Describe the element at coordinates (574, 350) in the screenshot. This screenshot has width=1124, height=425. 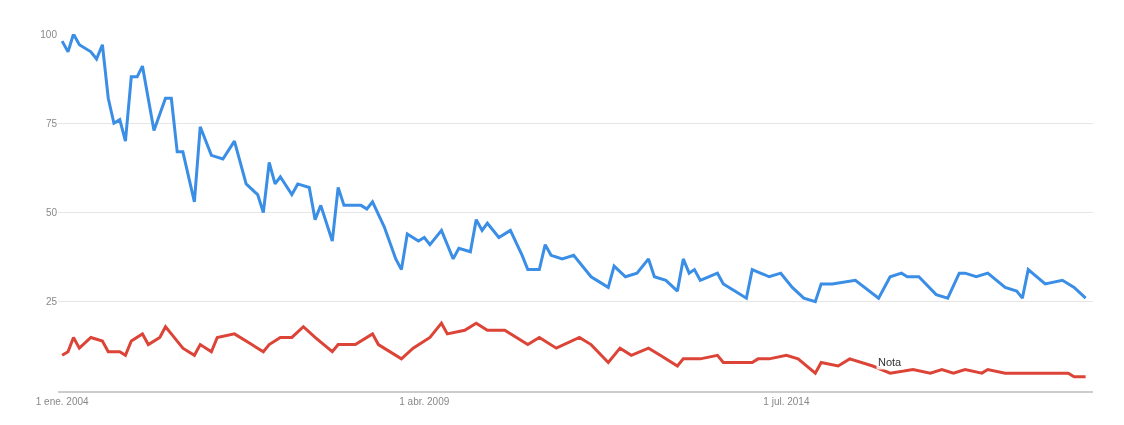
I see `line-series` at that location.